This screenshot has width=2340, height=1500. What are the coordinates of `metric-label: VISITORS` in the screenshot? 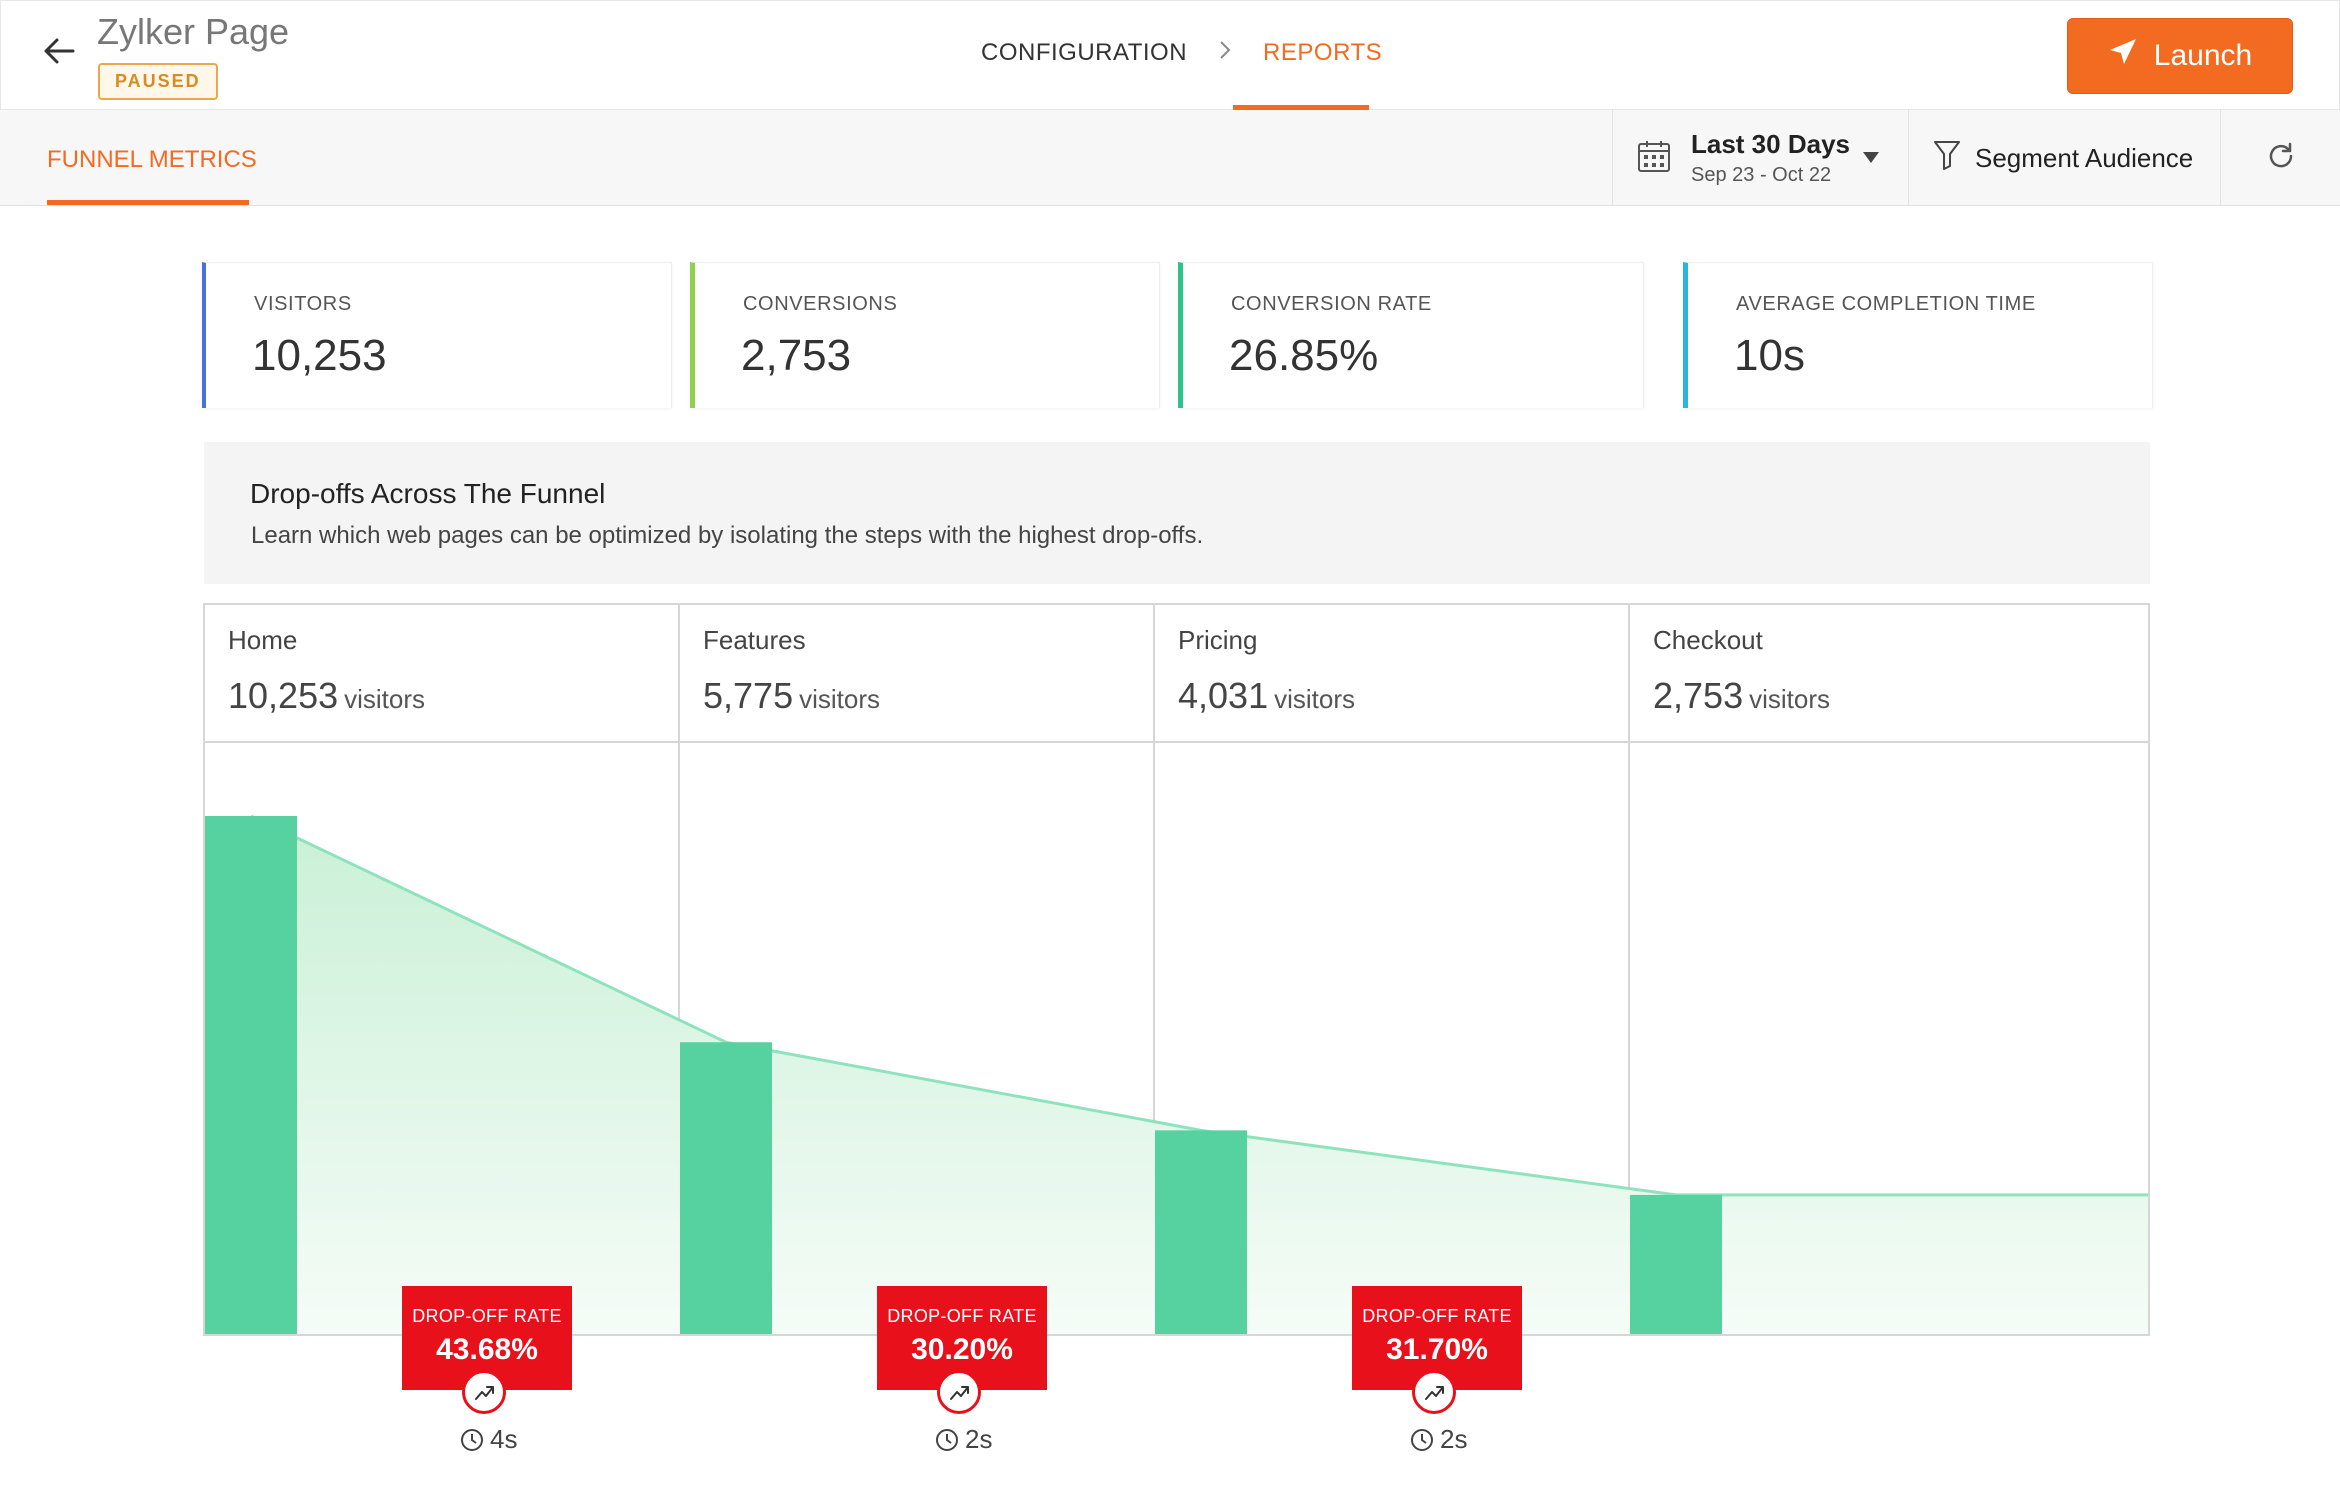 It's located at (303, 304).